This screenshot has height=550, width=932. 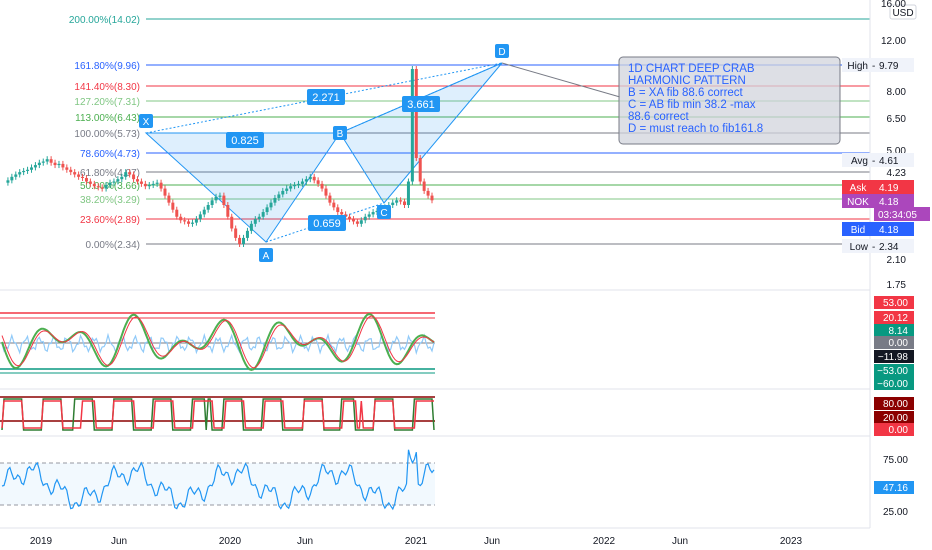 I want to click on ask-label-bg, so click(x=858, y=187).